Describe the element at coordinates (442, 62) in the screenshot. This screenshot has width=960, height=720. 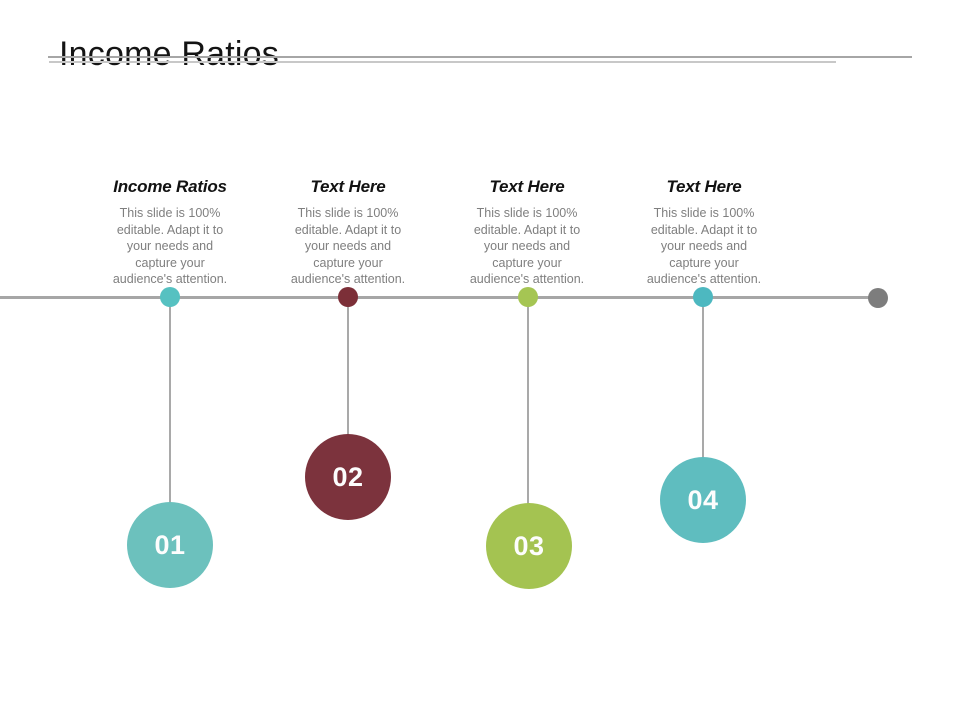
I see `title-divider-bottom-line` at that location.